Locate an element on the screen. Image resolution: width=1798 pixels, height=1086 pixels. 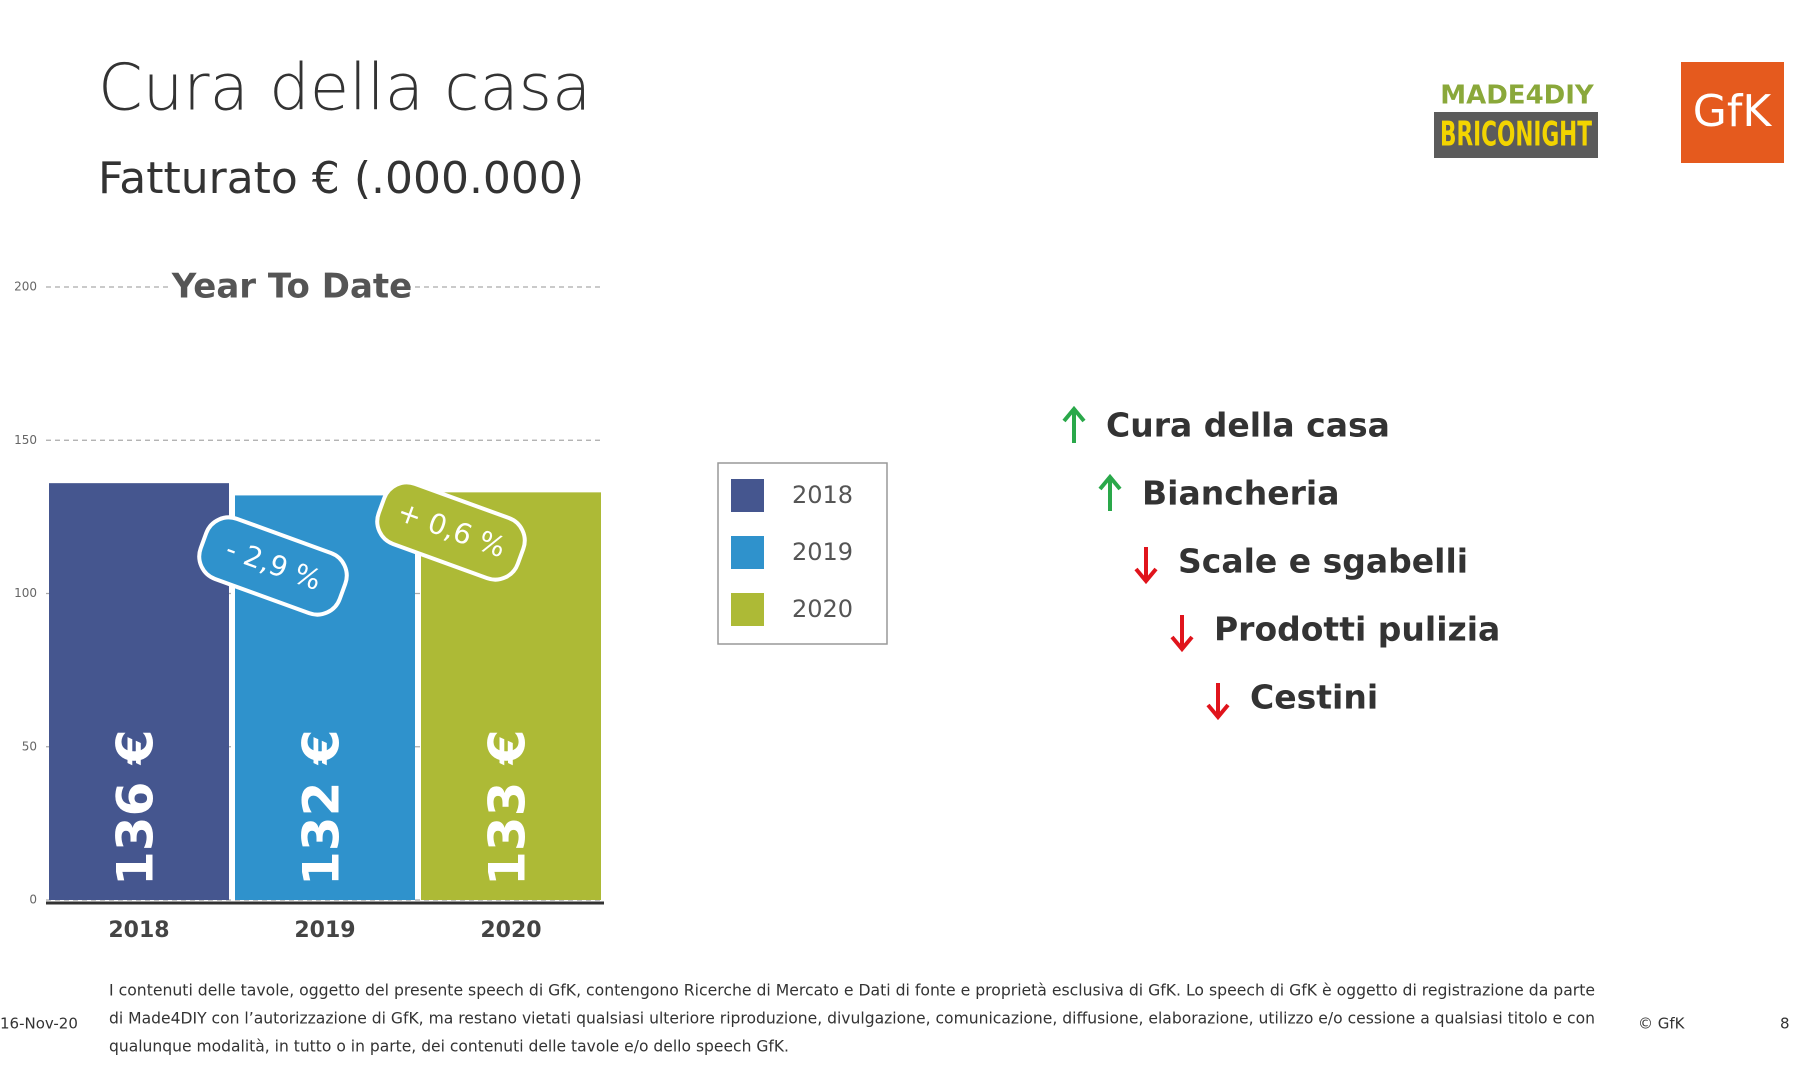
title-bg is located at coordinates (290, 288).